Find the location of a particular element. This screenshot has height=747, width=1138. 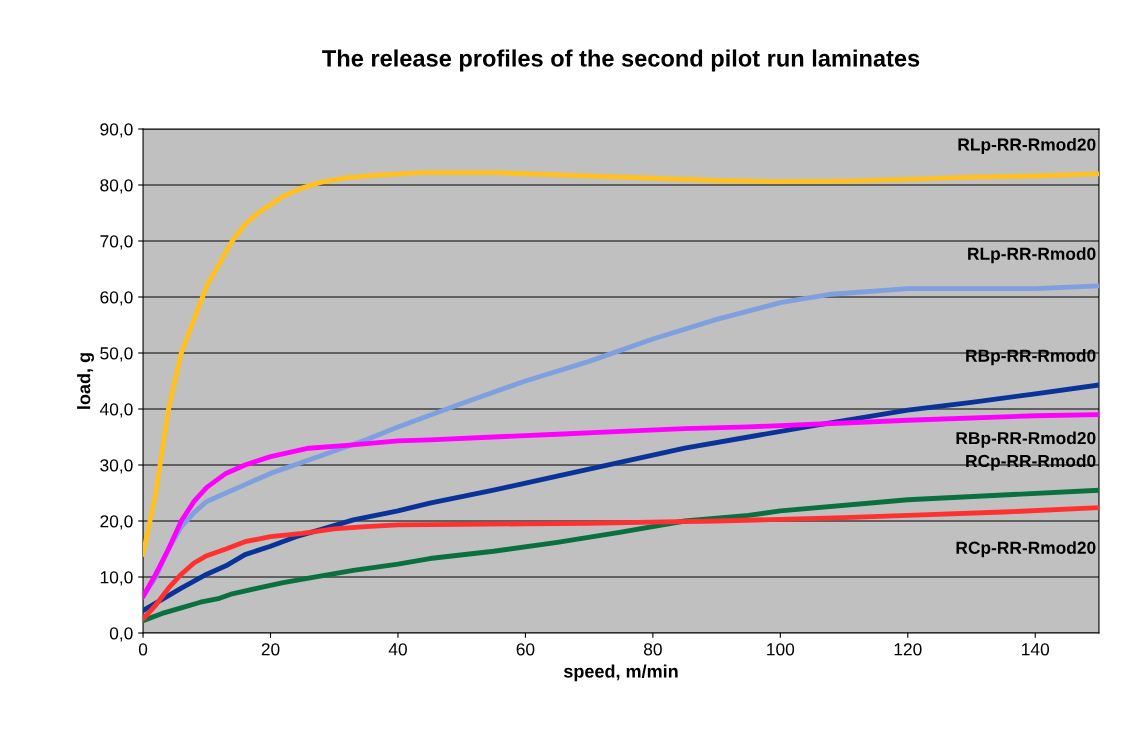

x-tick-label: 0 is located at coordinates (143, 649).